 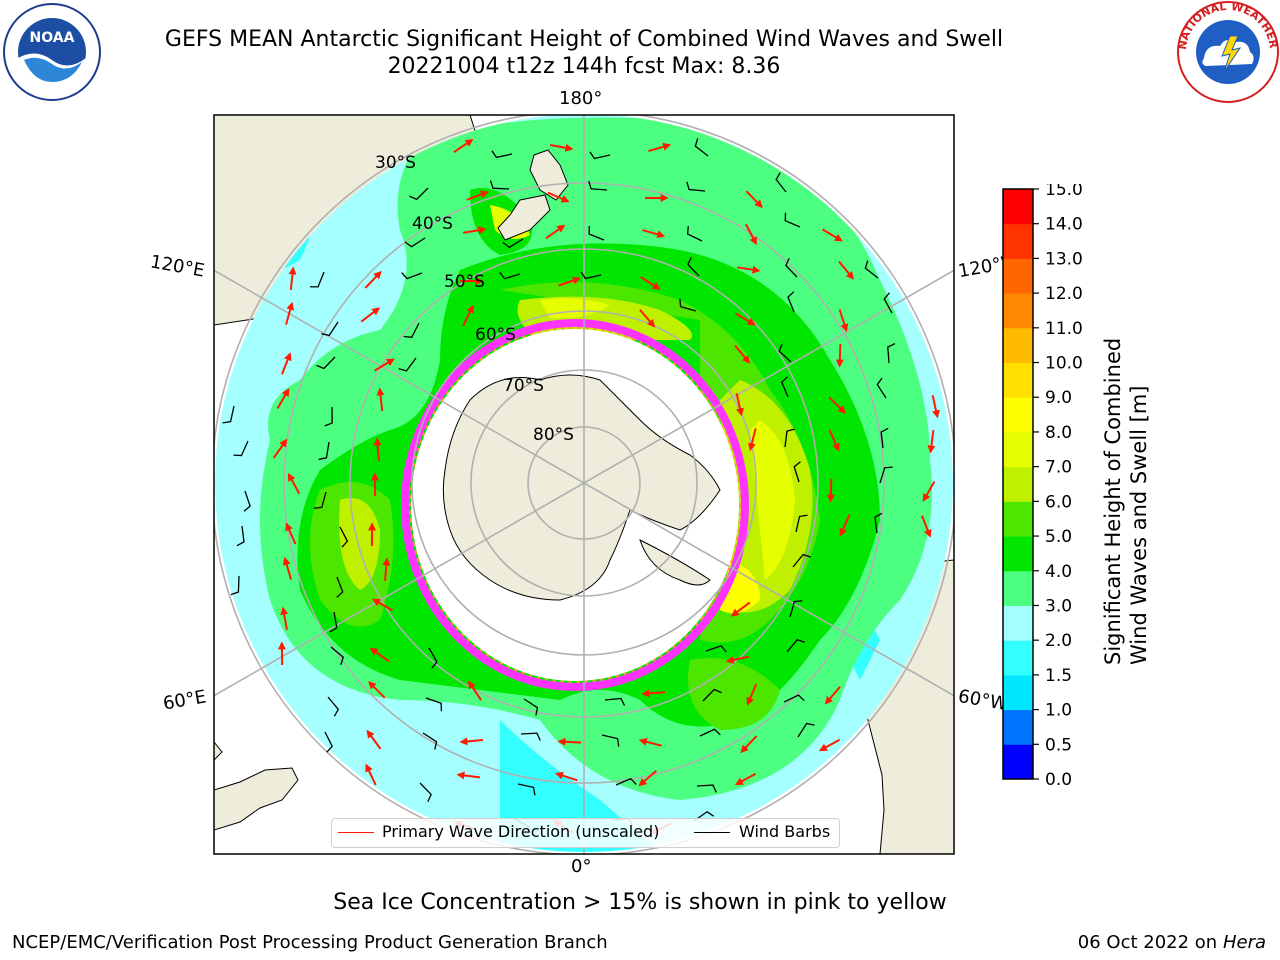 What do you see at coordinates (1058, 398) in the screenshot?
I see `colorbar-tick-label: 9.0` at bounding box center [1058, 398].